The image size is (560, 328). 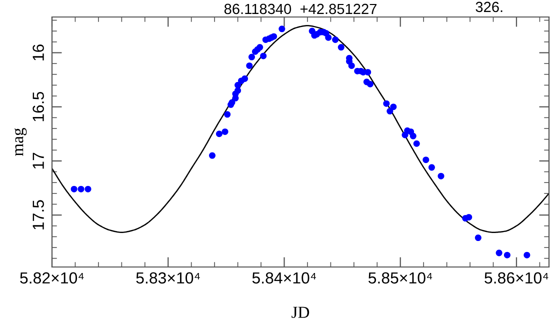 I want to click on y-tick-label: 16, so click(x=38, y=52).